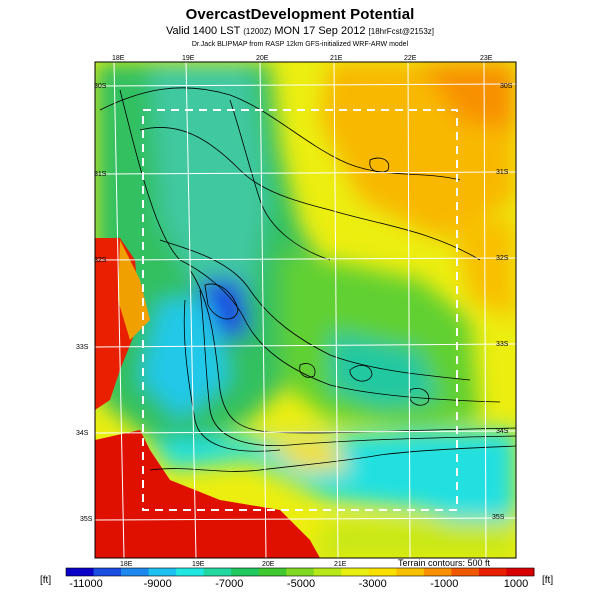  Describe the element at coordinates (100, 260) in the screenshot. I see `lat-label-left: 32S` at that location.